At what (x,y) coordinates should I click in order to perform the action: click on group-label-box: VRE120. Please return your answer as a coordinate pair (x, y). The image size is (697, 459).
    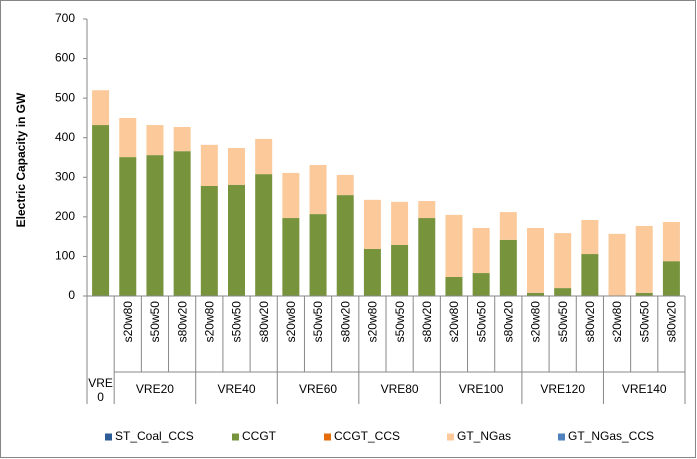
    Looking at the image, I should click on (563, 389).